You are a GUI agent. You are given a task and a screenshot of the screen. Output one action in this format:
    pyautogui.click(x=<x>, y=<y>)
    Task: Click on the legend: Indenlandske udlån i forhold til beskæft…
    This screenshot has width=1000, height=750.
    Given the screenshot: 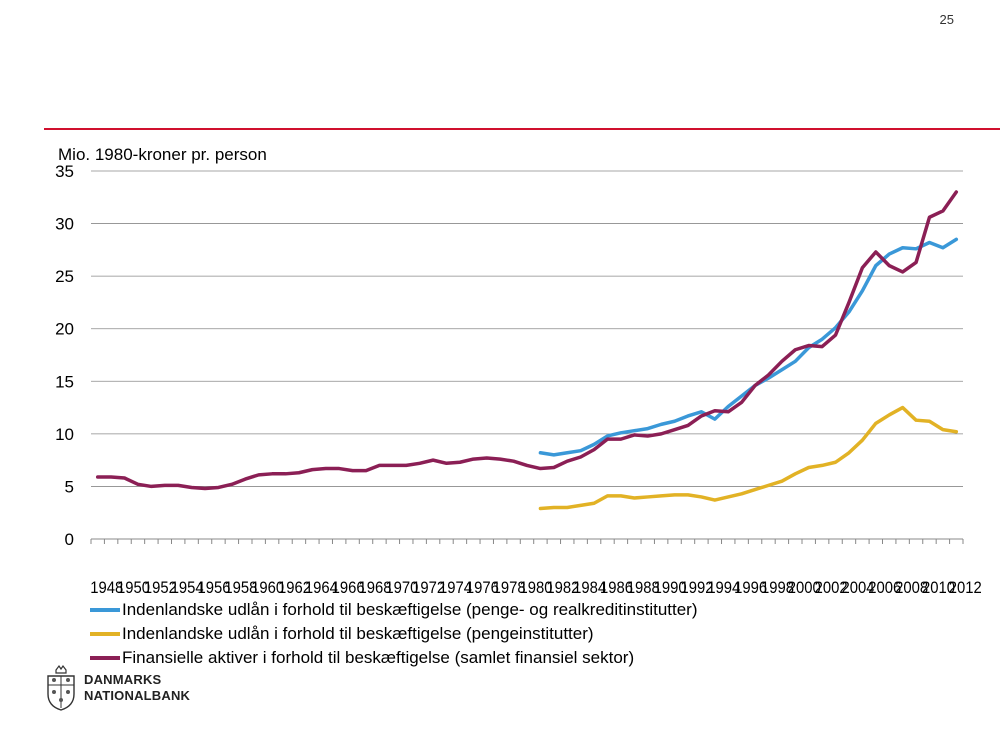 What is the action you would take?
    pyautogui.click(x=394, y=634)
    